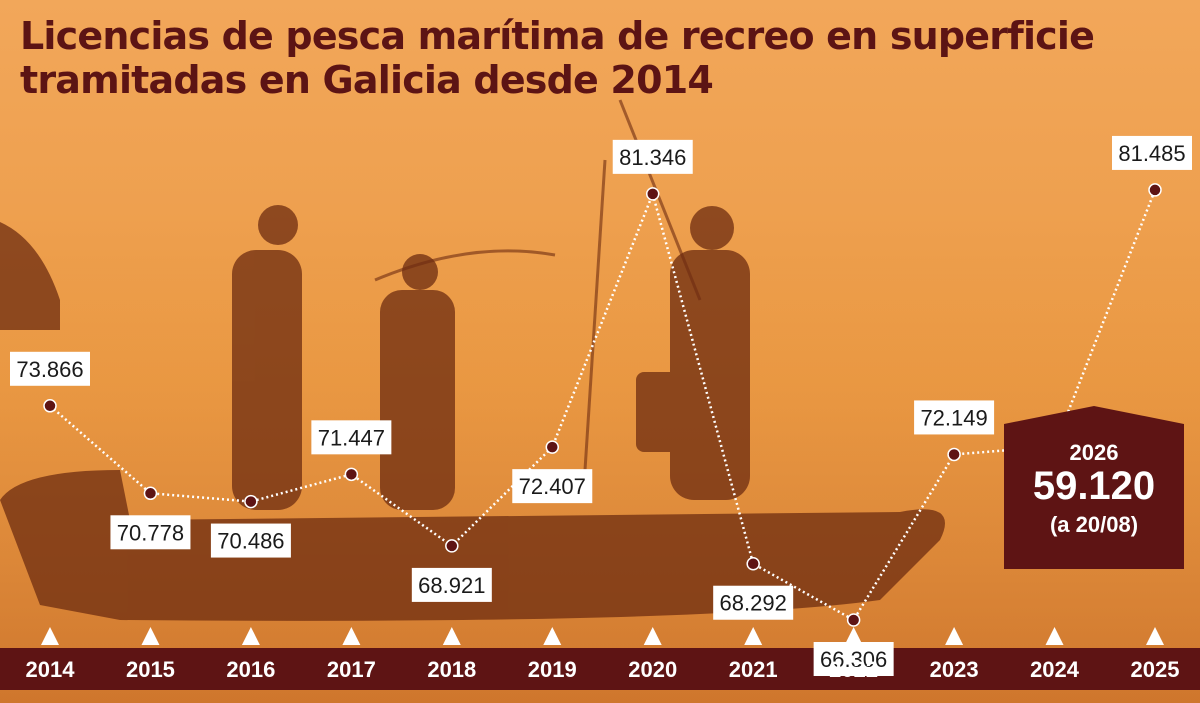 The height and width of the screenshot is (703, 1200). Describe the element at coordinates (451, 669) in the screenshot. I see `x-tick-label-2018: 2018` at that location.